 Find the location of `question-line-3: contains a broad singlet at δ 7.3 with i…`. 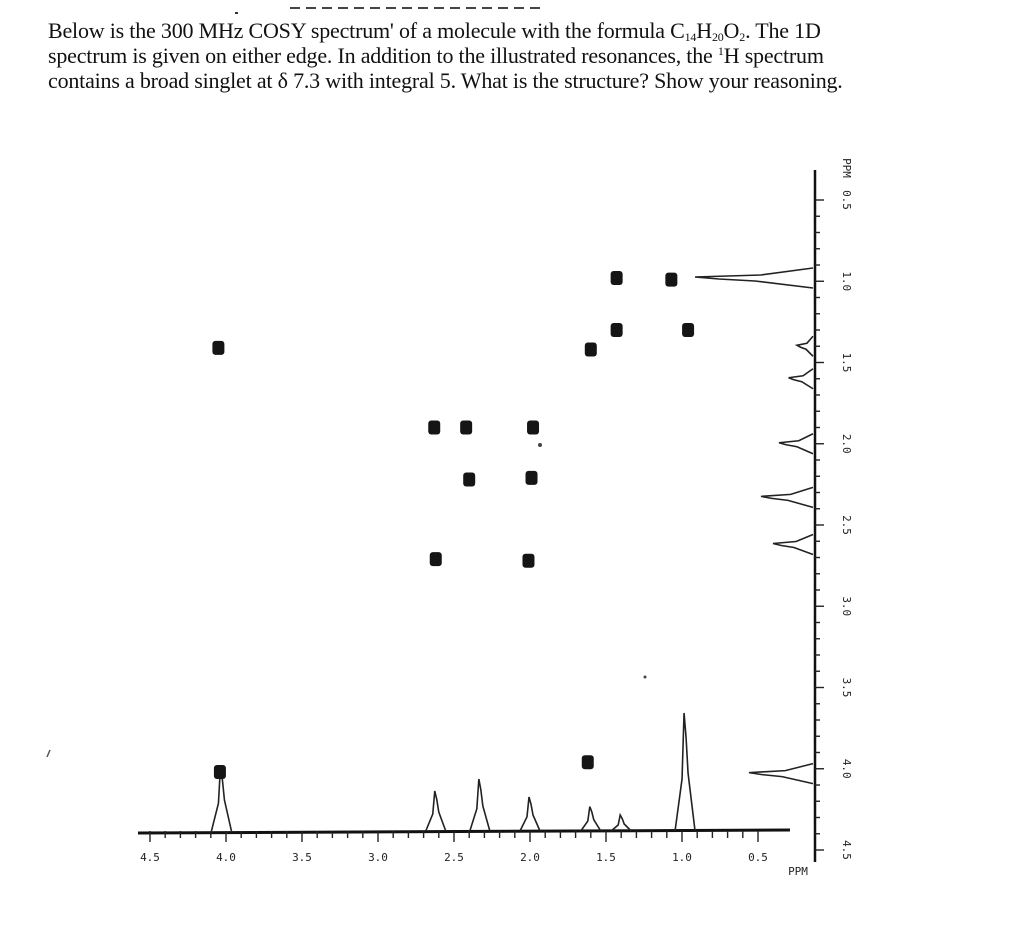

question-line-3: contains a broad singlet at δ 7.3 with i… is located at coordinates (445, 80).